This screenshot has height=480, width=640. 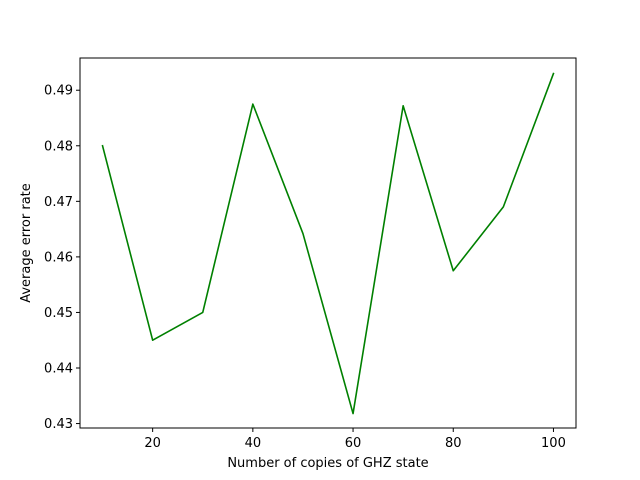 I want to click on y-tick-label: 0.45, so click(x=58, y=313).